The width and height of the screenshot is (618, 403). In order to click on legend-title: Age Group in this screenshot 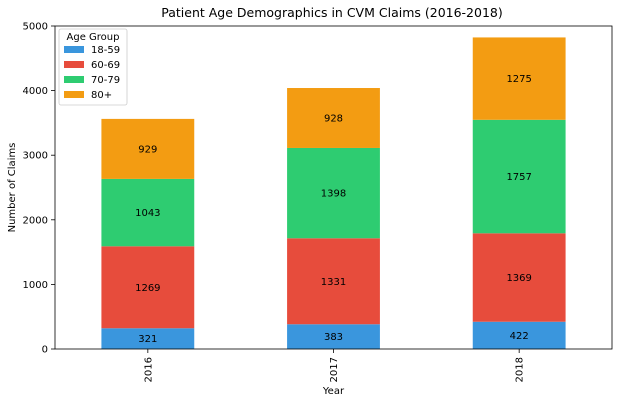, I will do `click(93, 37)`.